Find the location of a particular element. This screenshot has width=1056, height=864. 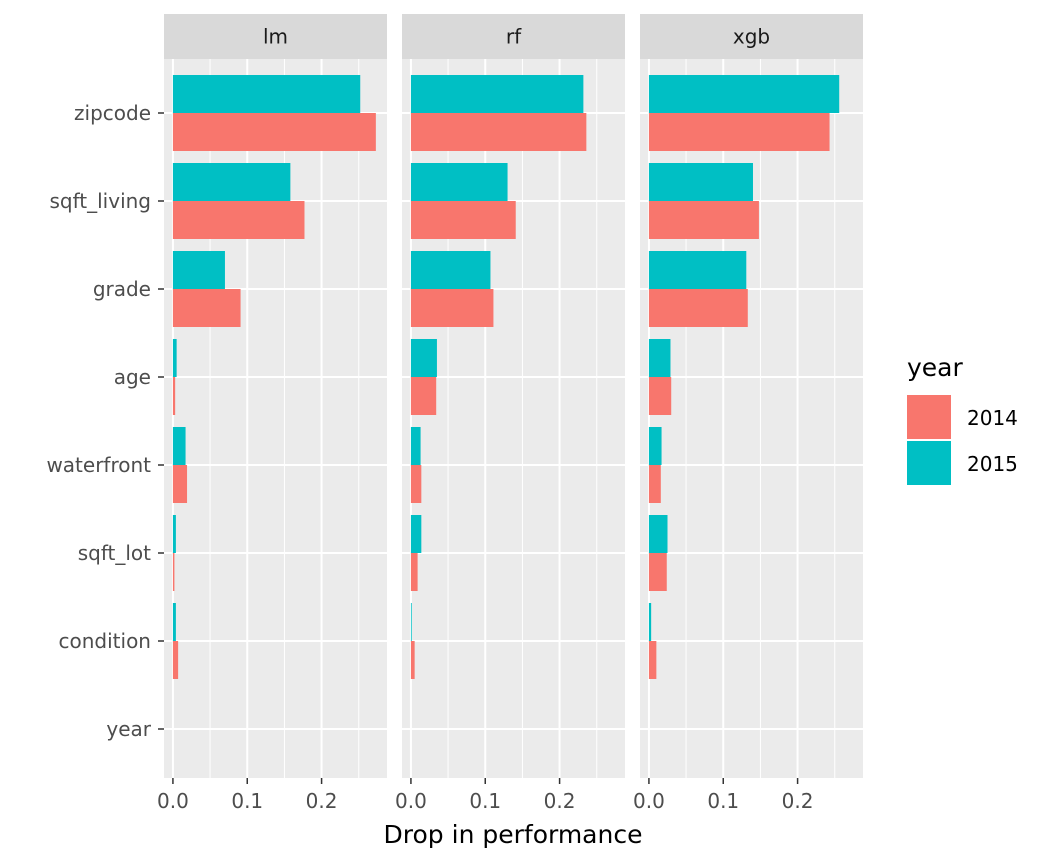

legend-title: year is located at coordinates (935, 367).